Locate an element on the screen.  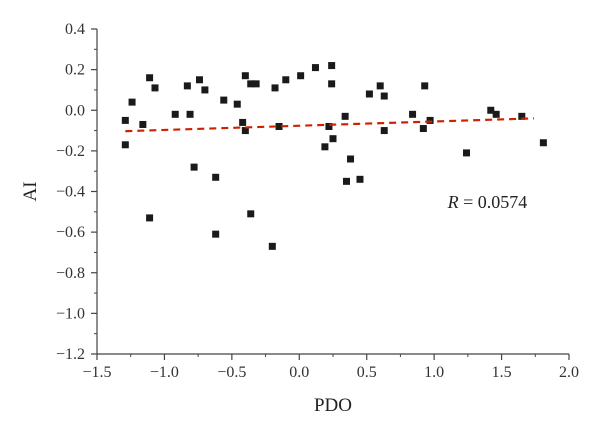
x-ticks: −1.5 −1.0 −0.5 0.0 0.5 1.0 1.5 2.0 is located at coordinates (330, 367).